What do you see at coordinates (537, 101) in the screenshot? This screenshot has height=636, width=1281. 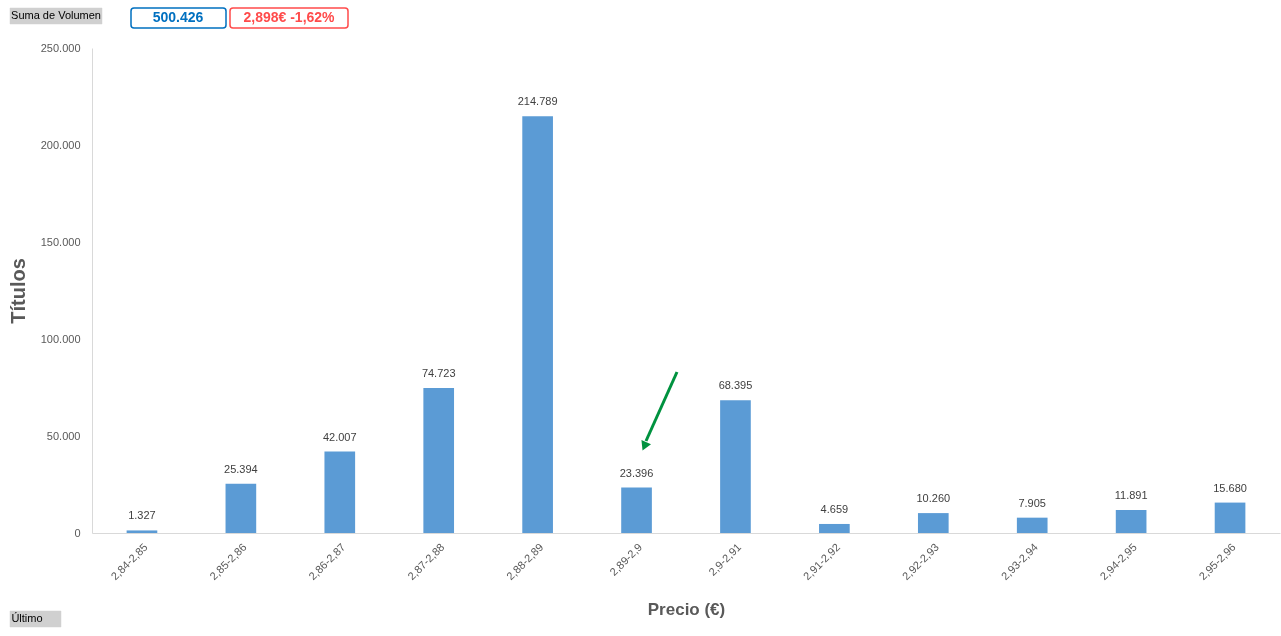 I see `data-label: 214.789` at bounding box center [537, 101].